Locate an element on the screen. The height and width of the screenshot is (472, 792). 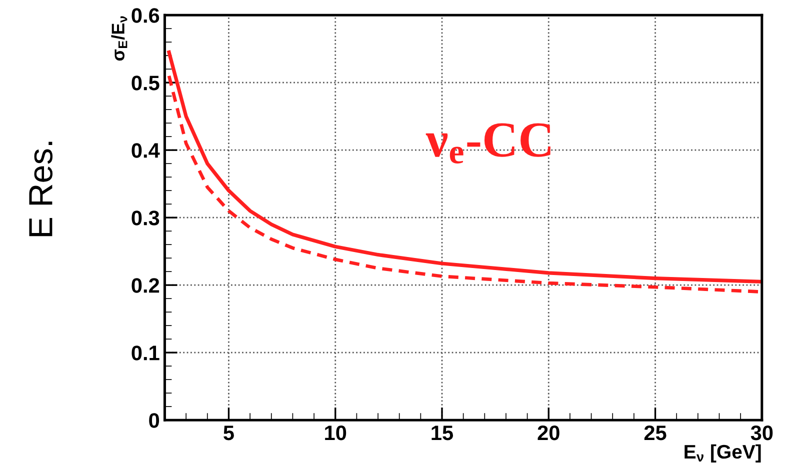
y-tick-label: 0.4 is located at coordinates (146, 150).